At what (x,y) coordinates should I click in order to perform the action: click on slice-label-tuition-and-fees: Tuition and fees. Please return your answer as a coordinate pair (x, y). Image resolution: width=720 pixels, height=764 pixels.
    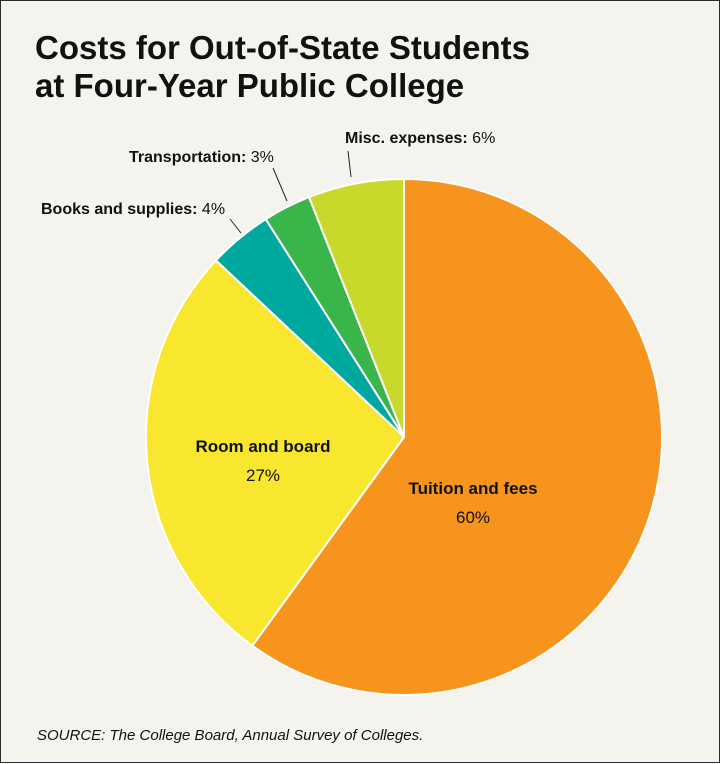
    Looking at the image, I should click on (472, 488).